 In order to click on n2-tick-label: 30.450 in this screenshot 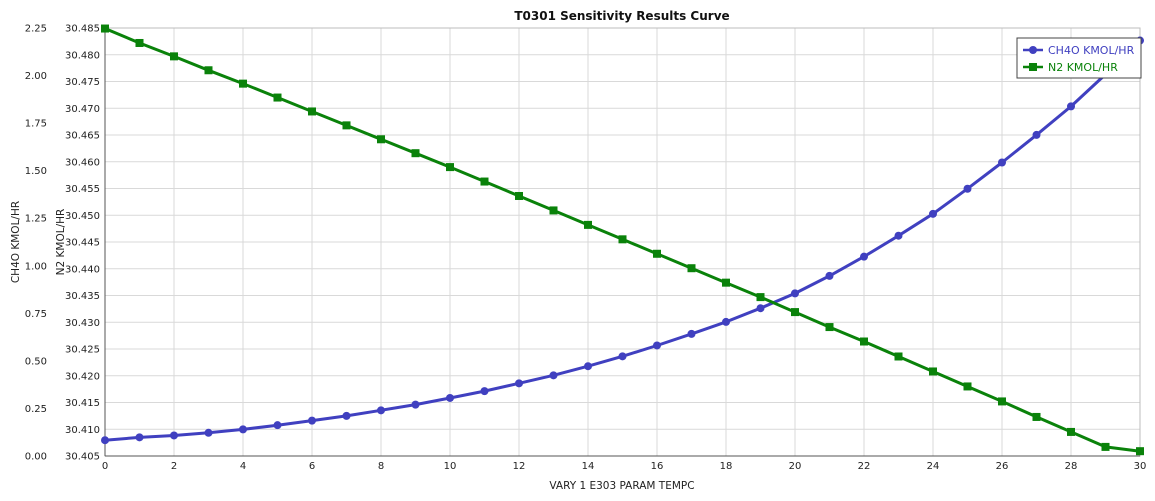, I will do `click(82, 216)`.